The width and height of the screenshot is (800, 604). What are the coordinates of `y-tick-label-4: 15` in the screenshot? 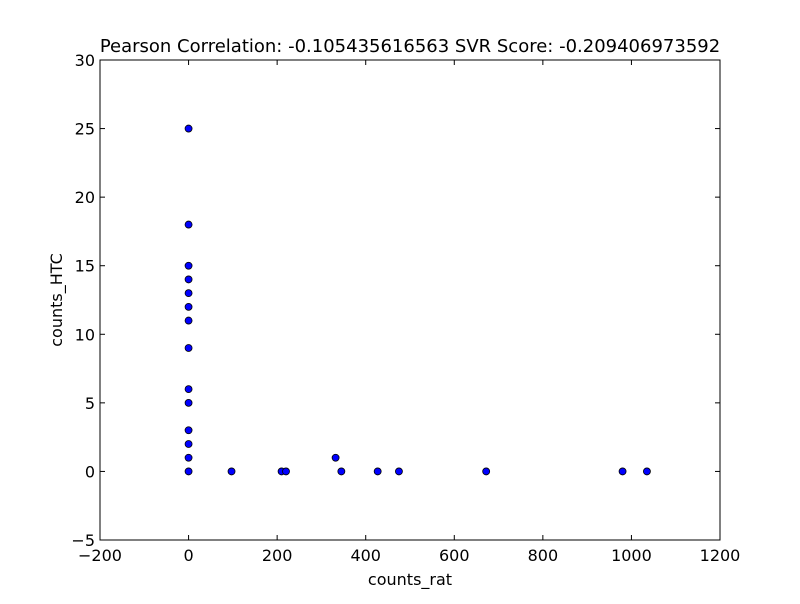 It's located at (85, 266).